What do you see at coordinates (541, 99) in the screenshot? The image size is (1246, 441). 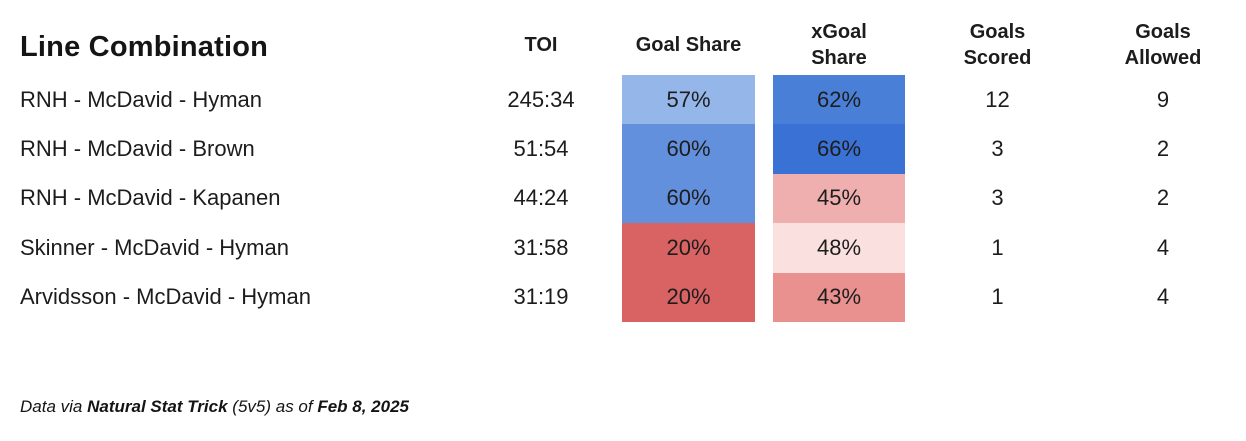 I see `toi-cell: 245:34` at bounding box center [541, 99].